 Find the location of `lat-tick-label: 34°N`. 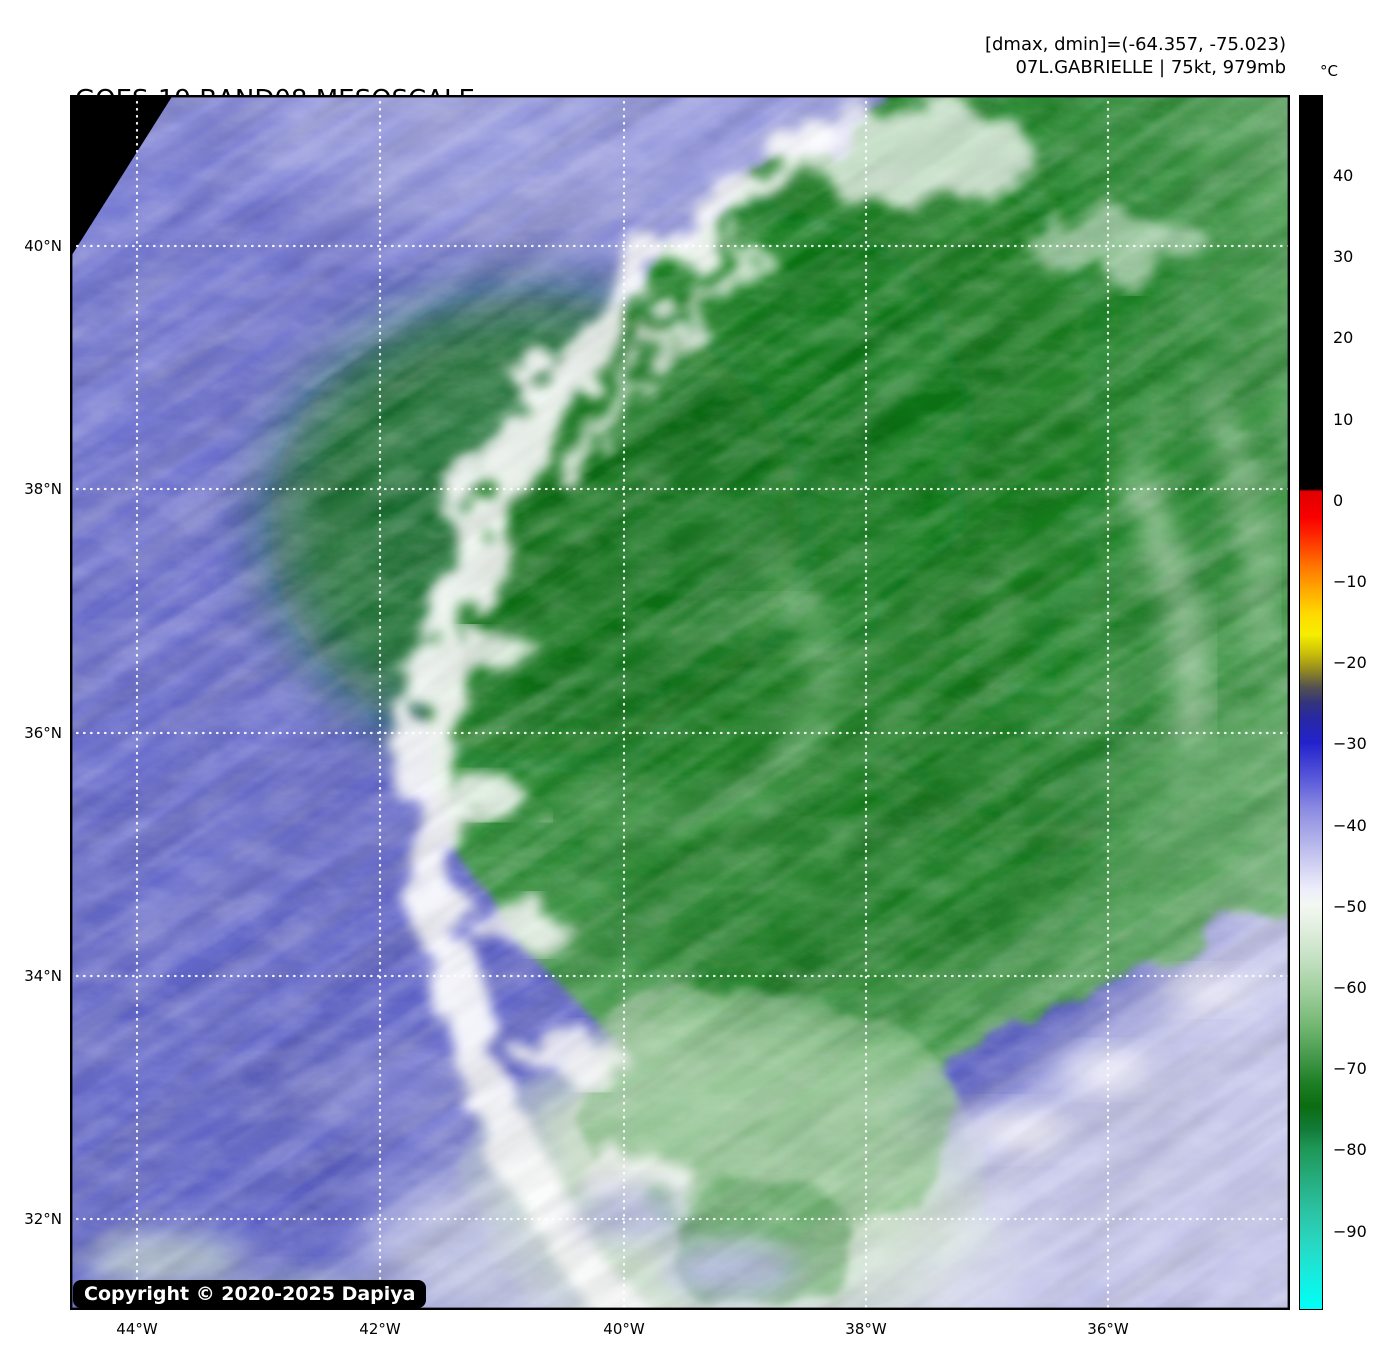

lat-tick-label: 34°N is located at coordinates (43, 976).